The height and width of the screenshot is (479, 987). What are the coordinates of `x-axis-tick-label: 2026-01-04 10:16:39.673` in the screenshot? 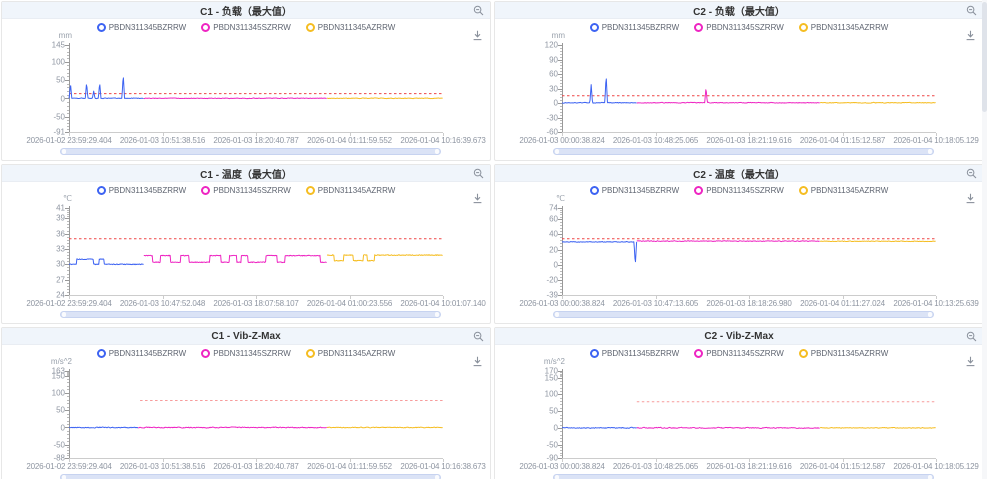 It's located at (443, 140).